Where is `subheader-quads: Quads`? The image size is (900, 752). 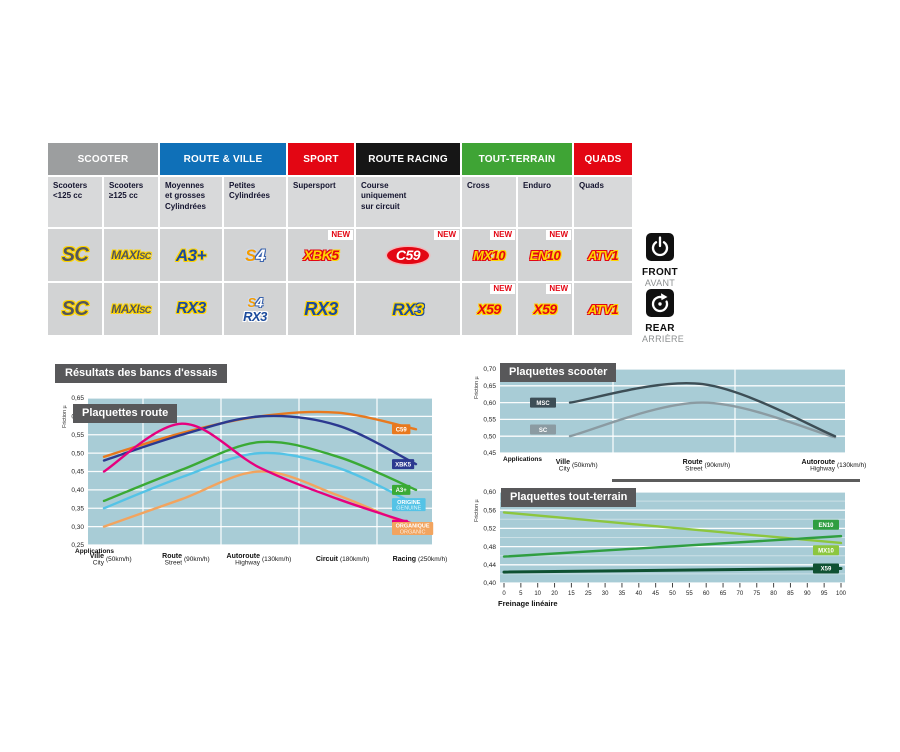 subheader-quads: Quads is located at coordinates (603, 202).